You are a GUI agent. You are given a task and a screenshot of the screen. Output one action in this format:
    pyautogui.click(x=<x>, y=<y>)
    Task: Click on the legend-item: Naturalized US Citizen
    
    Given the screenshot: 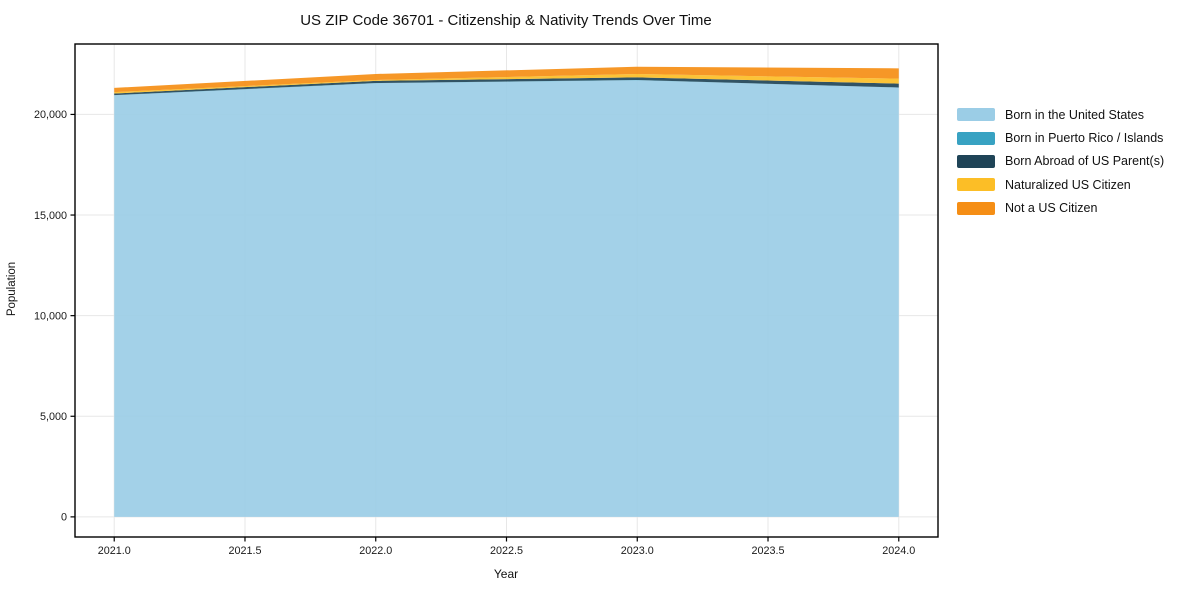 What is the action you would take?
    pyautogui.click(x=1060, y=184)
    